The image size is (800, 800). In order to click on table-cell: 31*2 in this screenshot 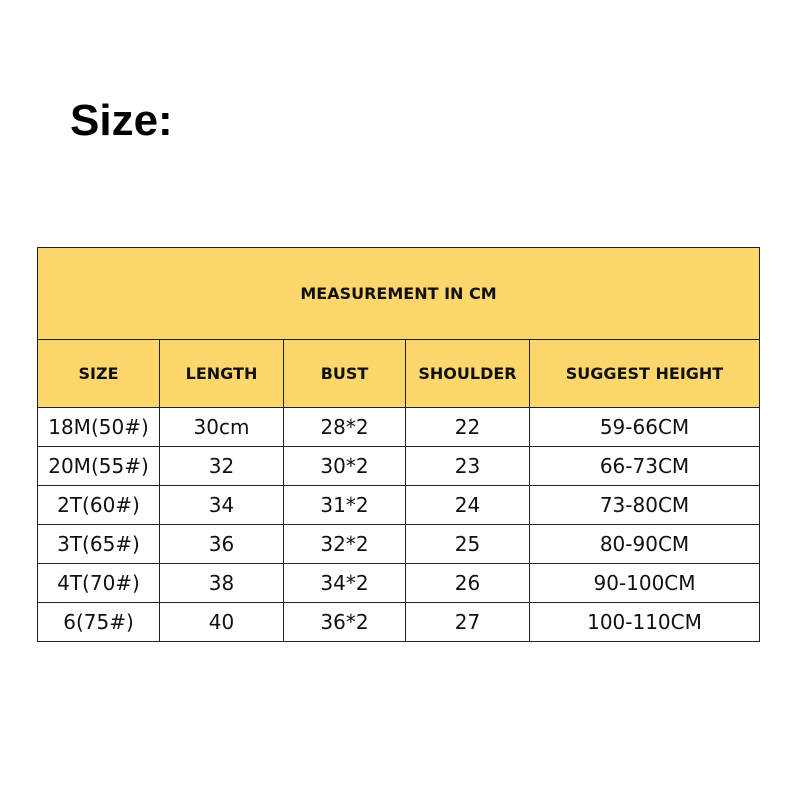, I will do `click(344, 505)`.